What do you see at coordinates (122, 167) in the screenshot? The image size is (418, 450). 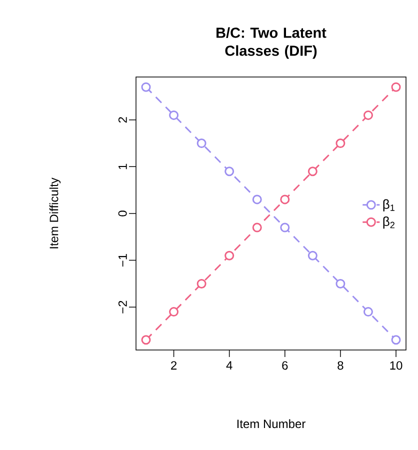 I see `y-tick-label: 1` at bounding box center [122, 167].